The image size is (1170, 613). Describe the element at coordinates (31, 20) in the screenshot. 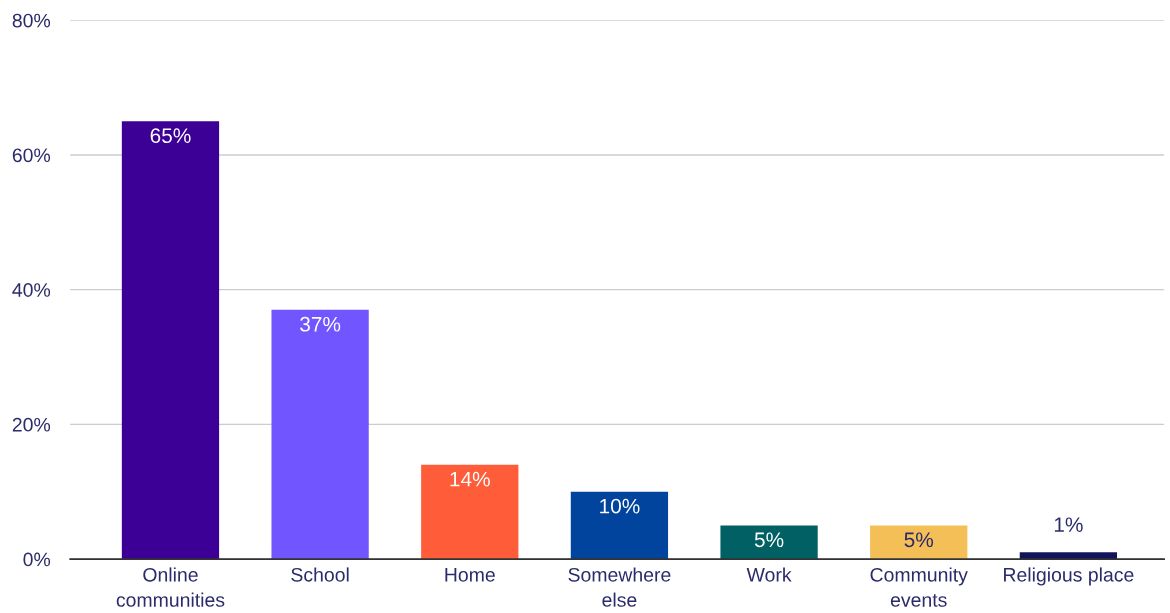

I see `y-tick-label: 80%` at that location.